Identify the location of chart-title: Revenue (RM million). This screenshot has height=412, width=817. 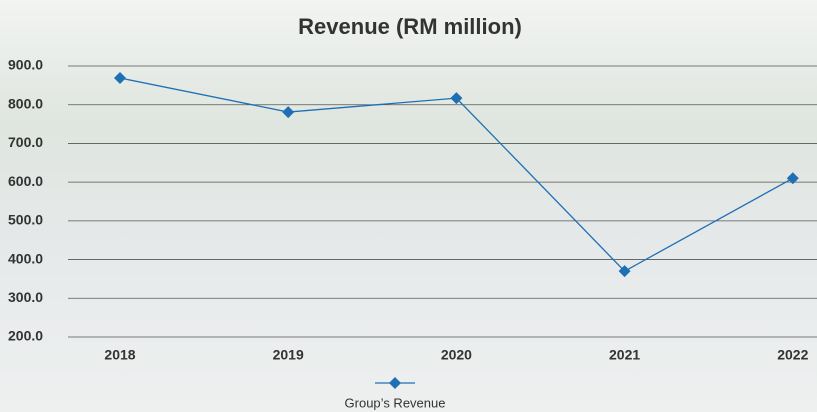
(410, 26).